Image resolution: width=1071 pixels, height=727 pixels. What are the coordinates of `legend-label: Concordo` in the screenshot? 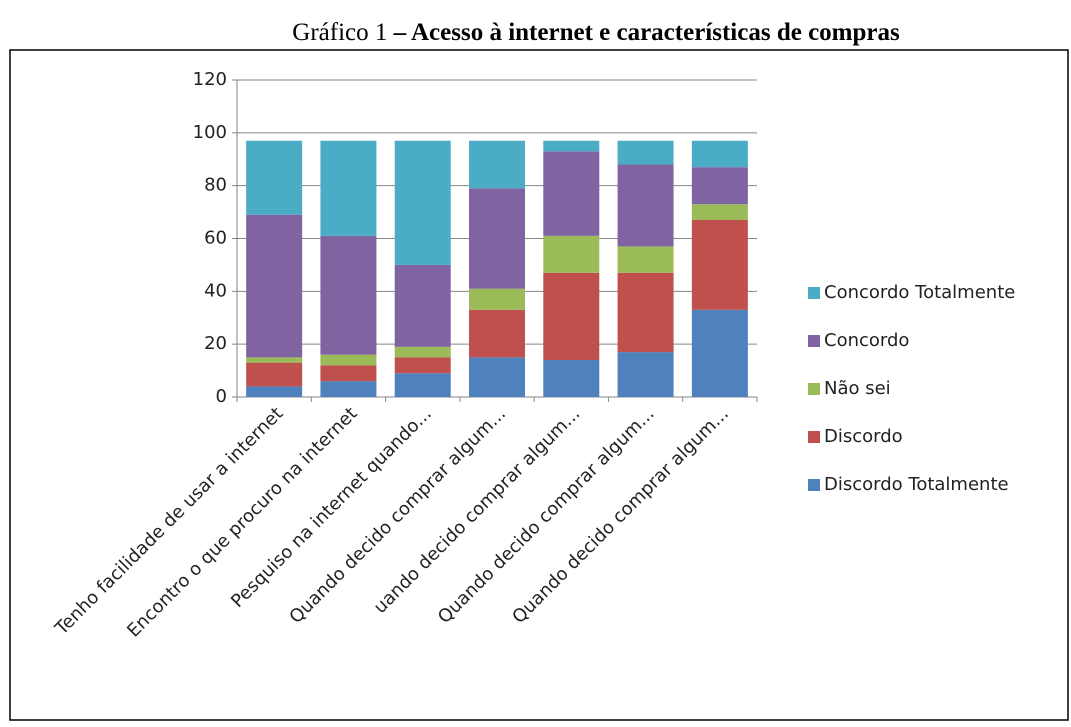 It's located at (866, 340).